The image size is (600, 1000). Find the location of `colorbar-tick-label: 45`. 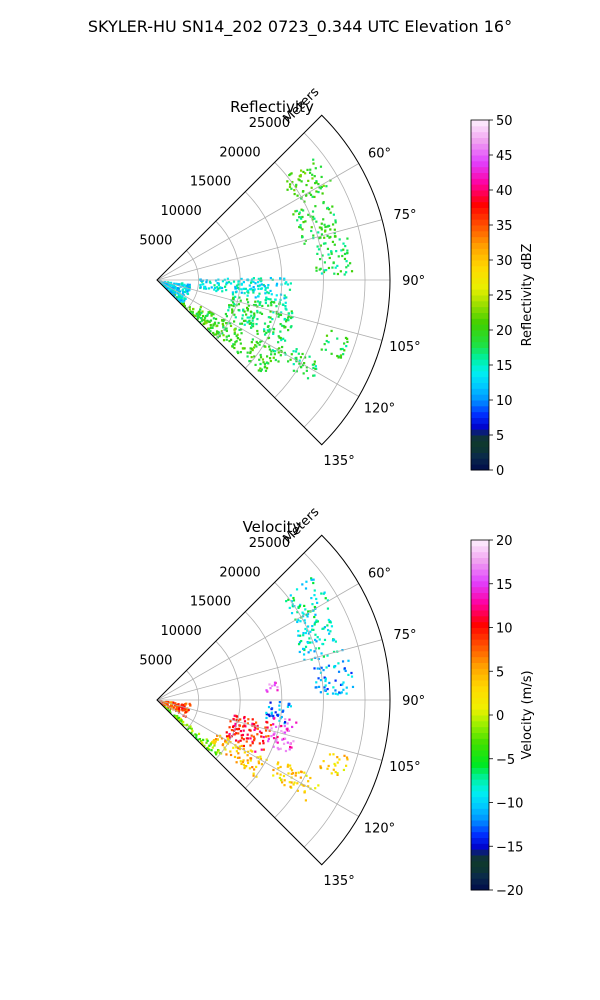

colorbar-tick-label: 45 is located at coordinates (504, 156).